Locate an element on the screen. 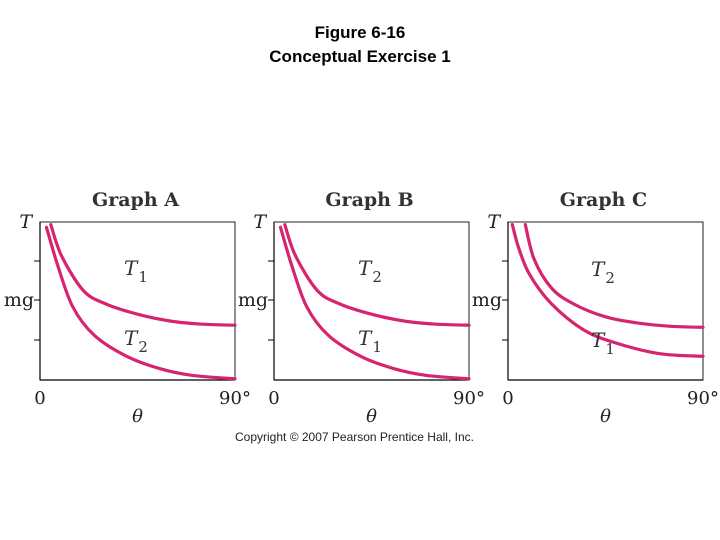  graph-title: Graph A is located at coordinates (135, 200).